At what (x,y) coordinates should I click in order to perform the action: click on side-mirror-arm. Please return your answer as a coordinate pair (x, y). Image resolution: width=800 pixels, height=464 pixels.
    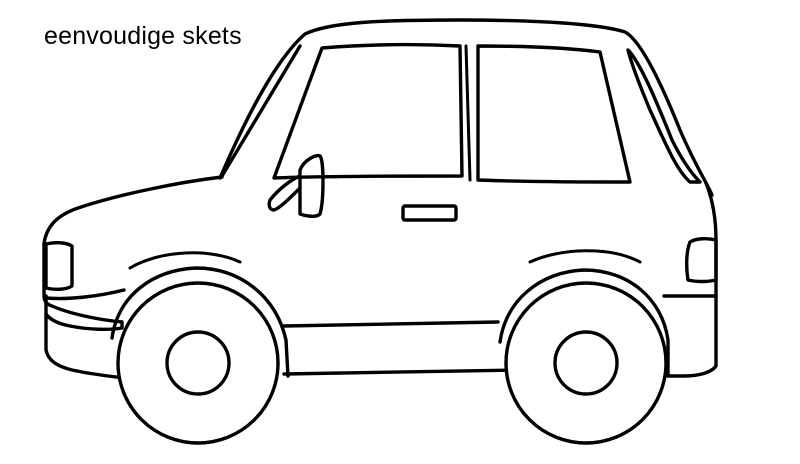
    Looking at the image, I should click on (284, 193).